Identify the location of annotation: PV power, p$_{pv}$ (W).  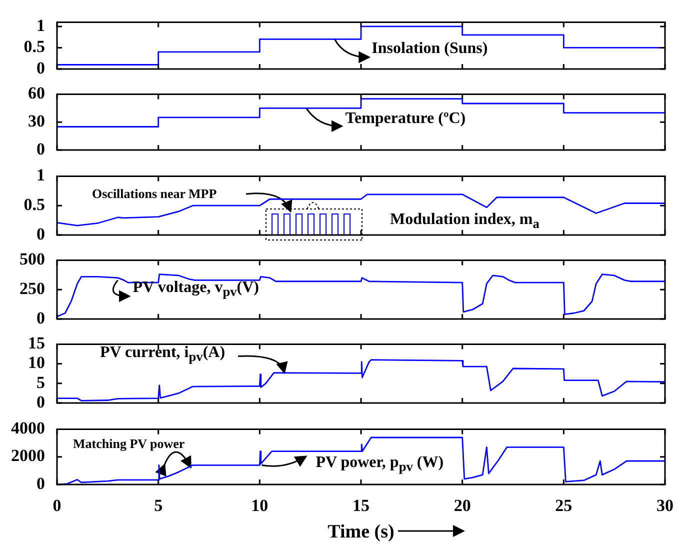
(380, 464).